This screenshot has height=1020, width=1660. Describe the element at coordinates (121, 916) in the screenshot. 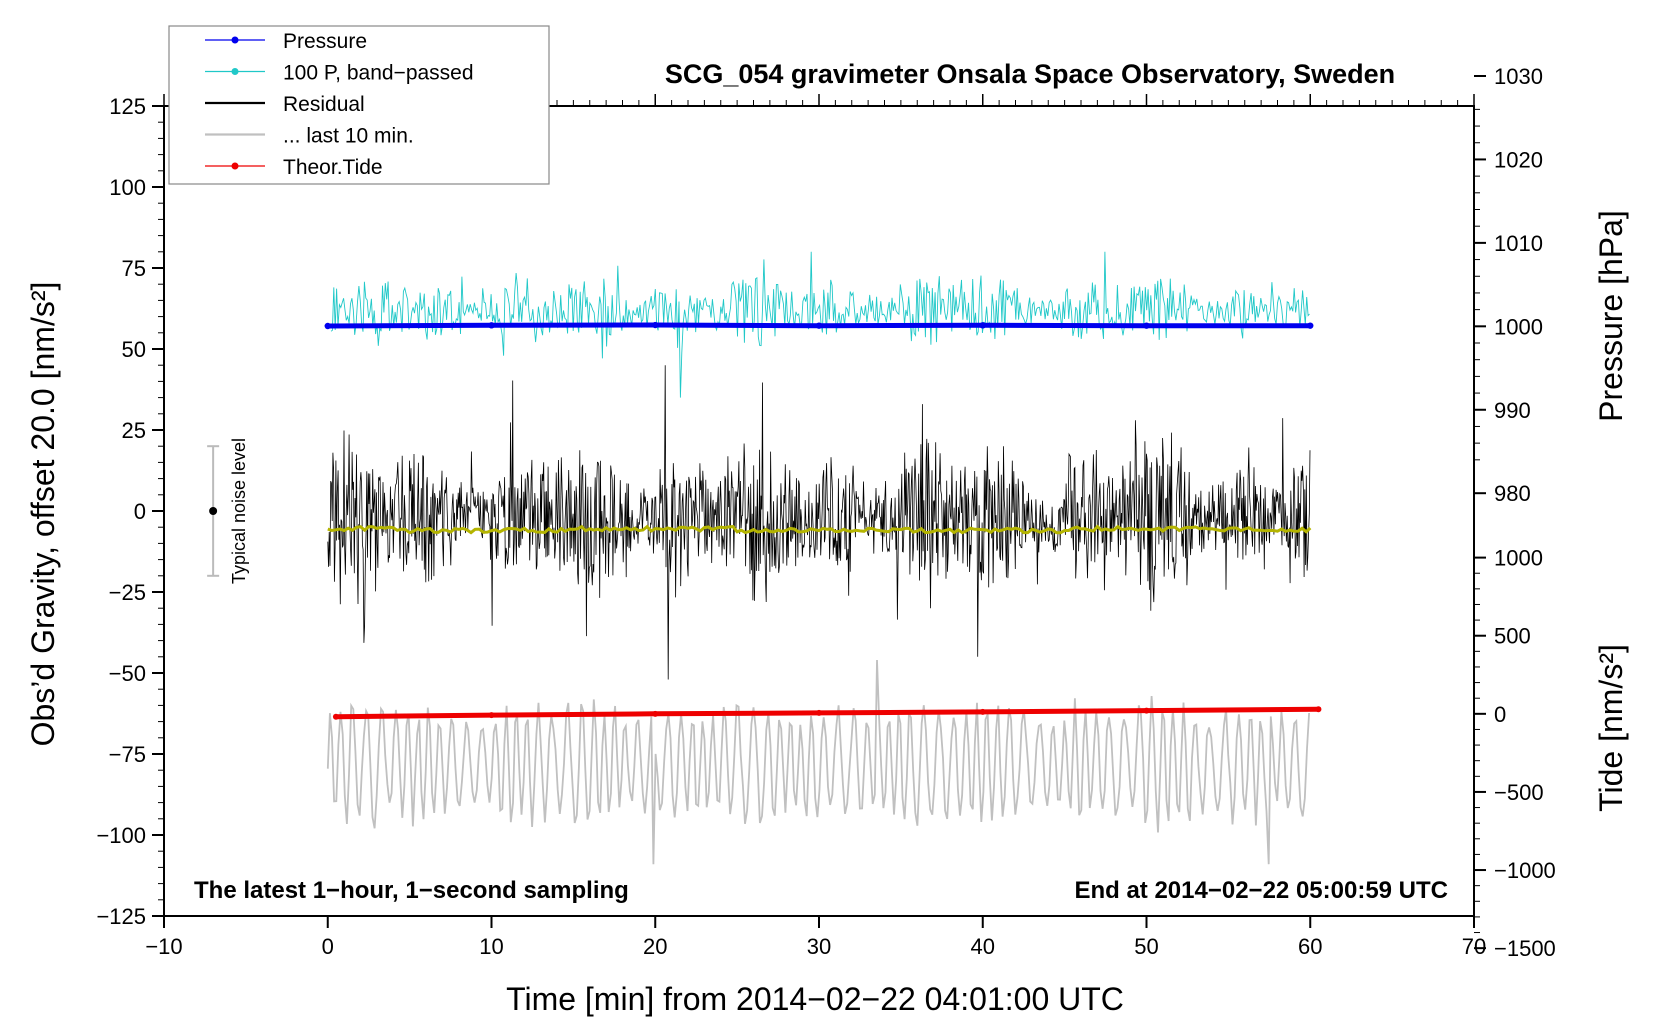

I see `y-tick-label: −125` at that location.